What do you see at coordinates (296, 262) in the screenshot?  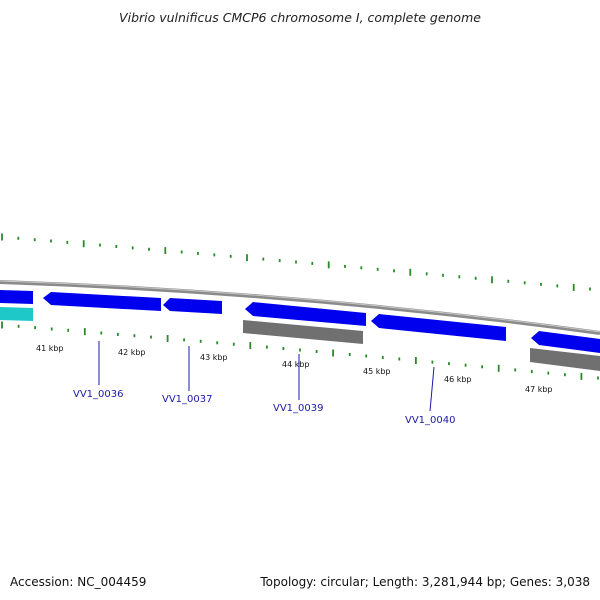 I see `outer-tick-ring` at bounding box center [296, 262].